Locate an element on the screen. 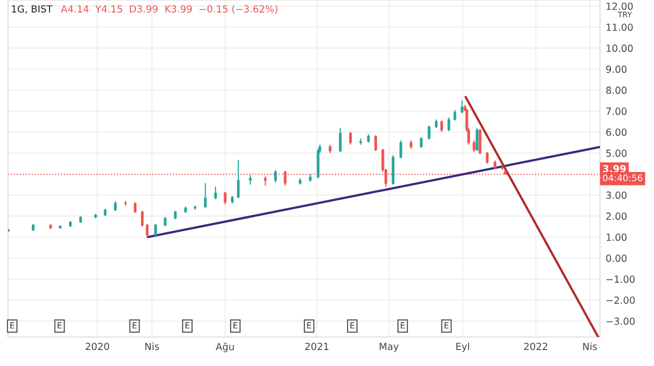 Image resolution: width=654 pixels, height=366 pixels. y-tick-label: −1.00 is located at coordinates (620, 279).